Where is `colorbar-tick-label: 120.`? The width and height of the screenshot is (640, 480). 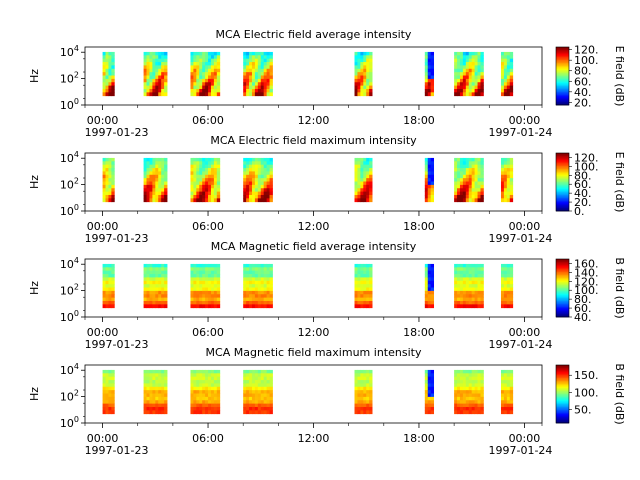 colorbar-tick-label: 120. is located at coordinates (586, 281).